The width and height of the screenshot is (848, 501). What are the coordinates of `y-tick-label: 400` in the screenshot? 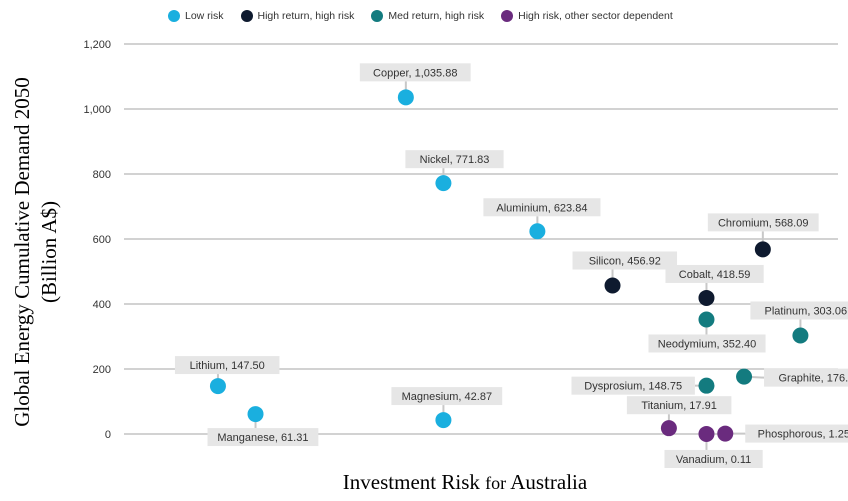 It's located at (102, 305).